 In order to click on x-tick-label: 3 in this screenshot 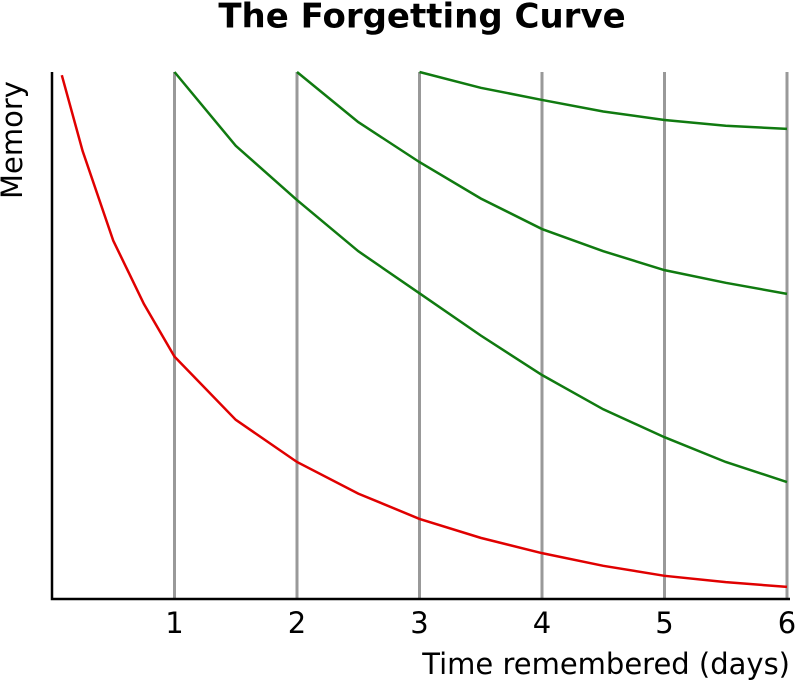, I will do `click(419, 623)`.